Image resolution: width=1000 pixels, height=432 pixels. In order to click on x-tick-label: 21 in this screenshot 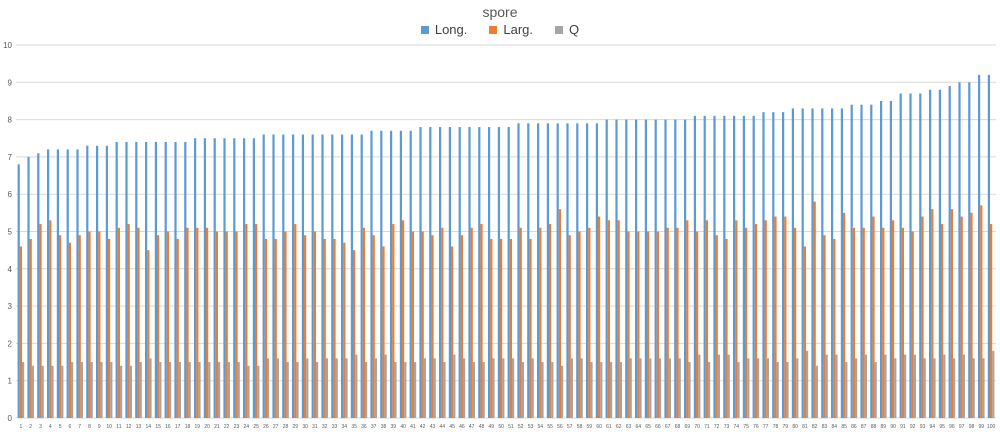, I will do `click(217, 427)`.